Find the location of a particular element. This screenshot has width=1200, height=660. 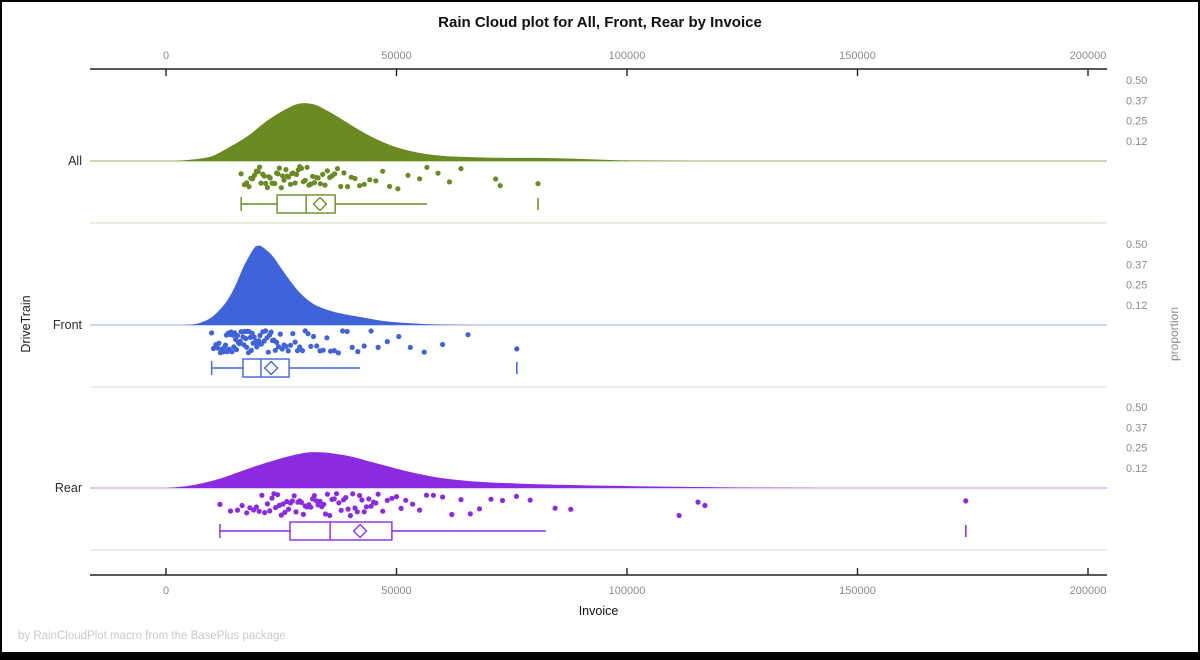

category-label-front: Front is located at coordinates (67, 325).